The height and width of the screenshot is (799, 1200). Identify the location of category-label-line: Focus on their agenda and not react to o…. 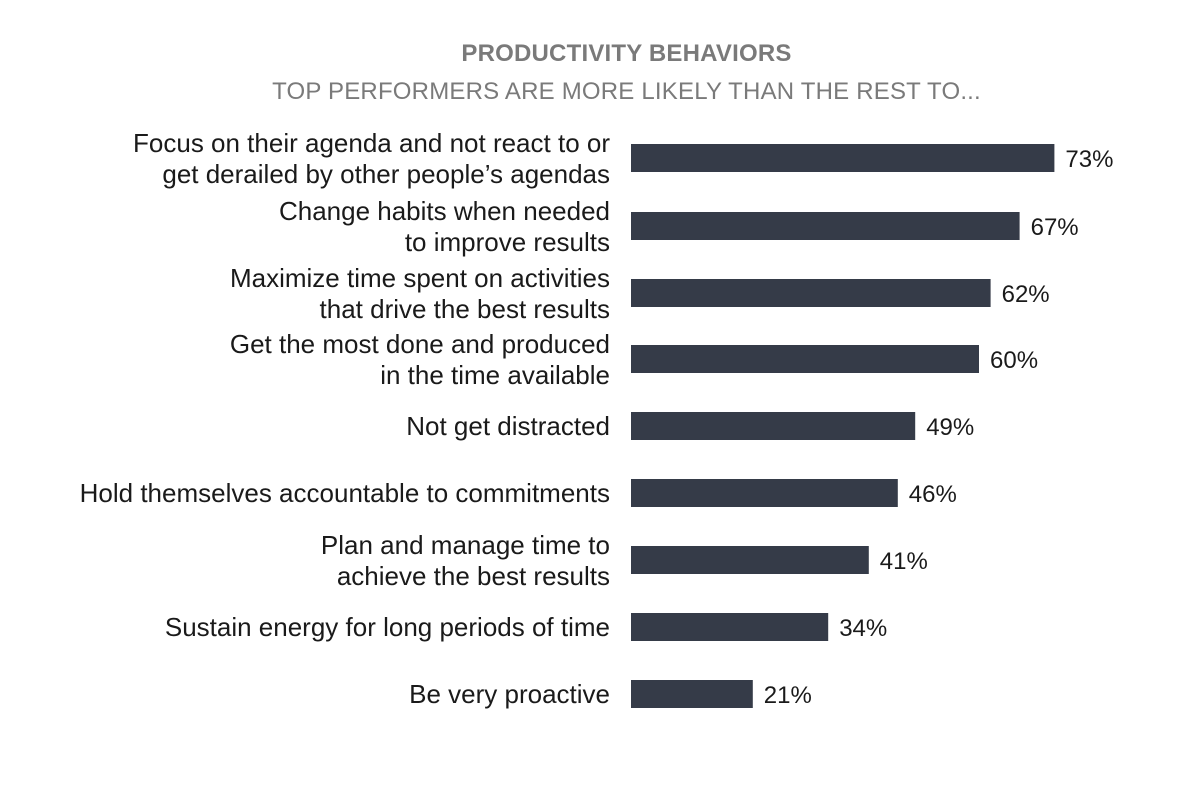
(371, 143).